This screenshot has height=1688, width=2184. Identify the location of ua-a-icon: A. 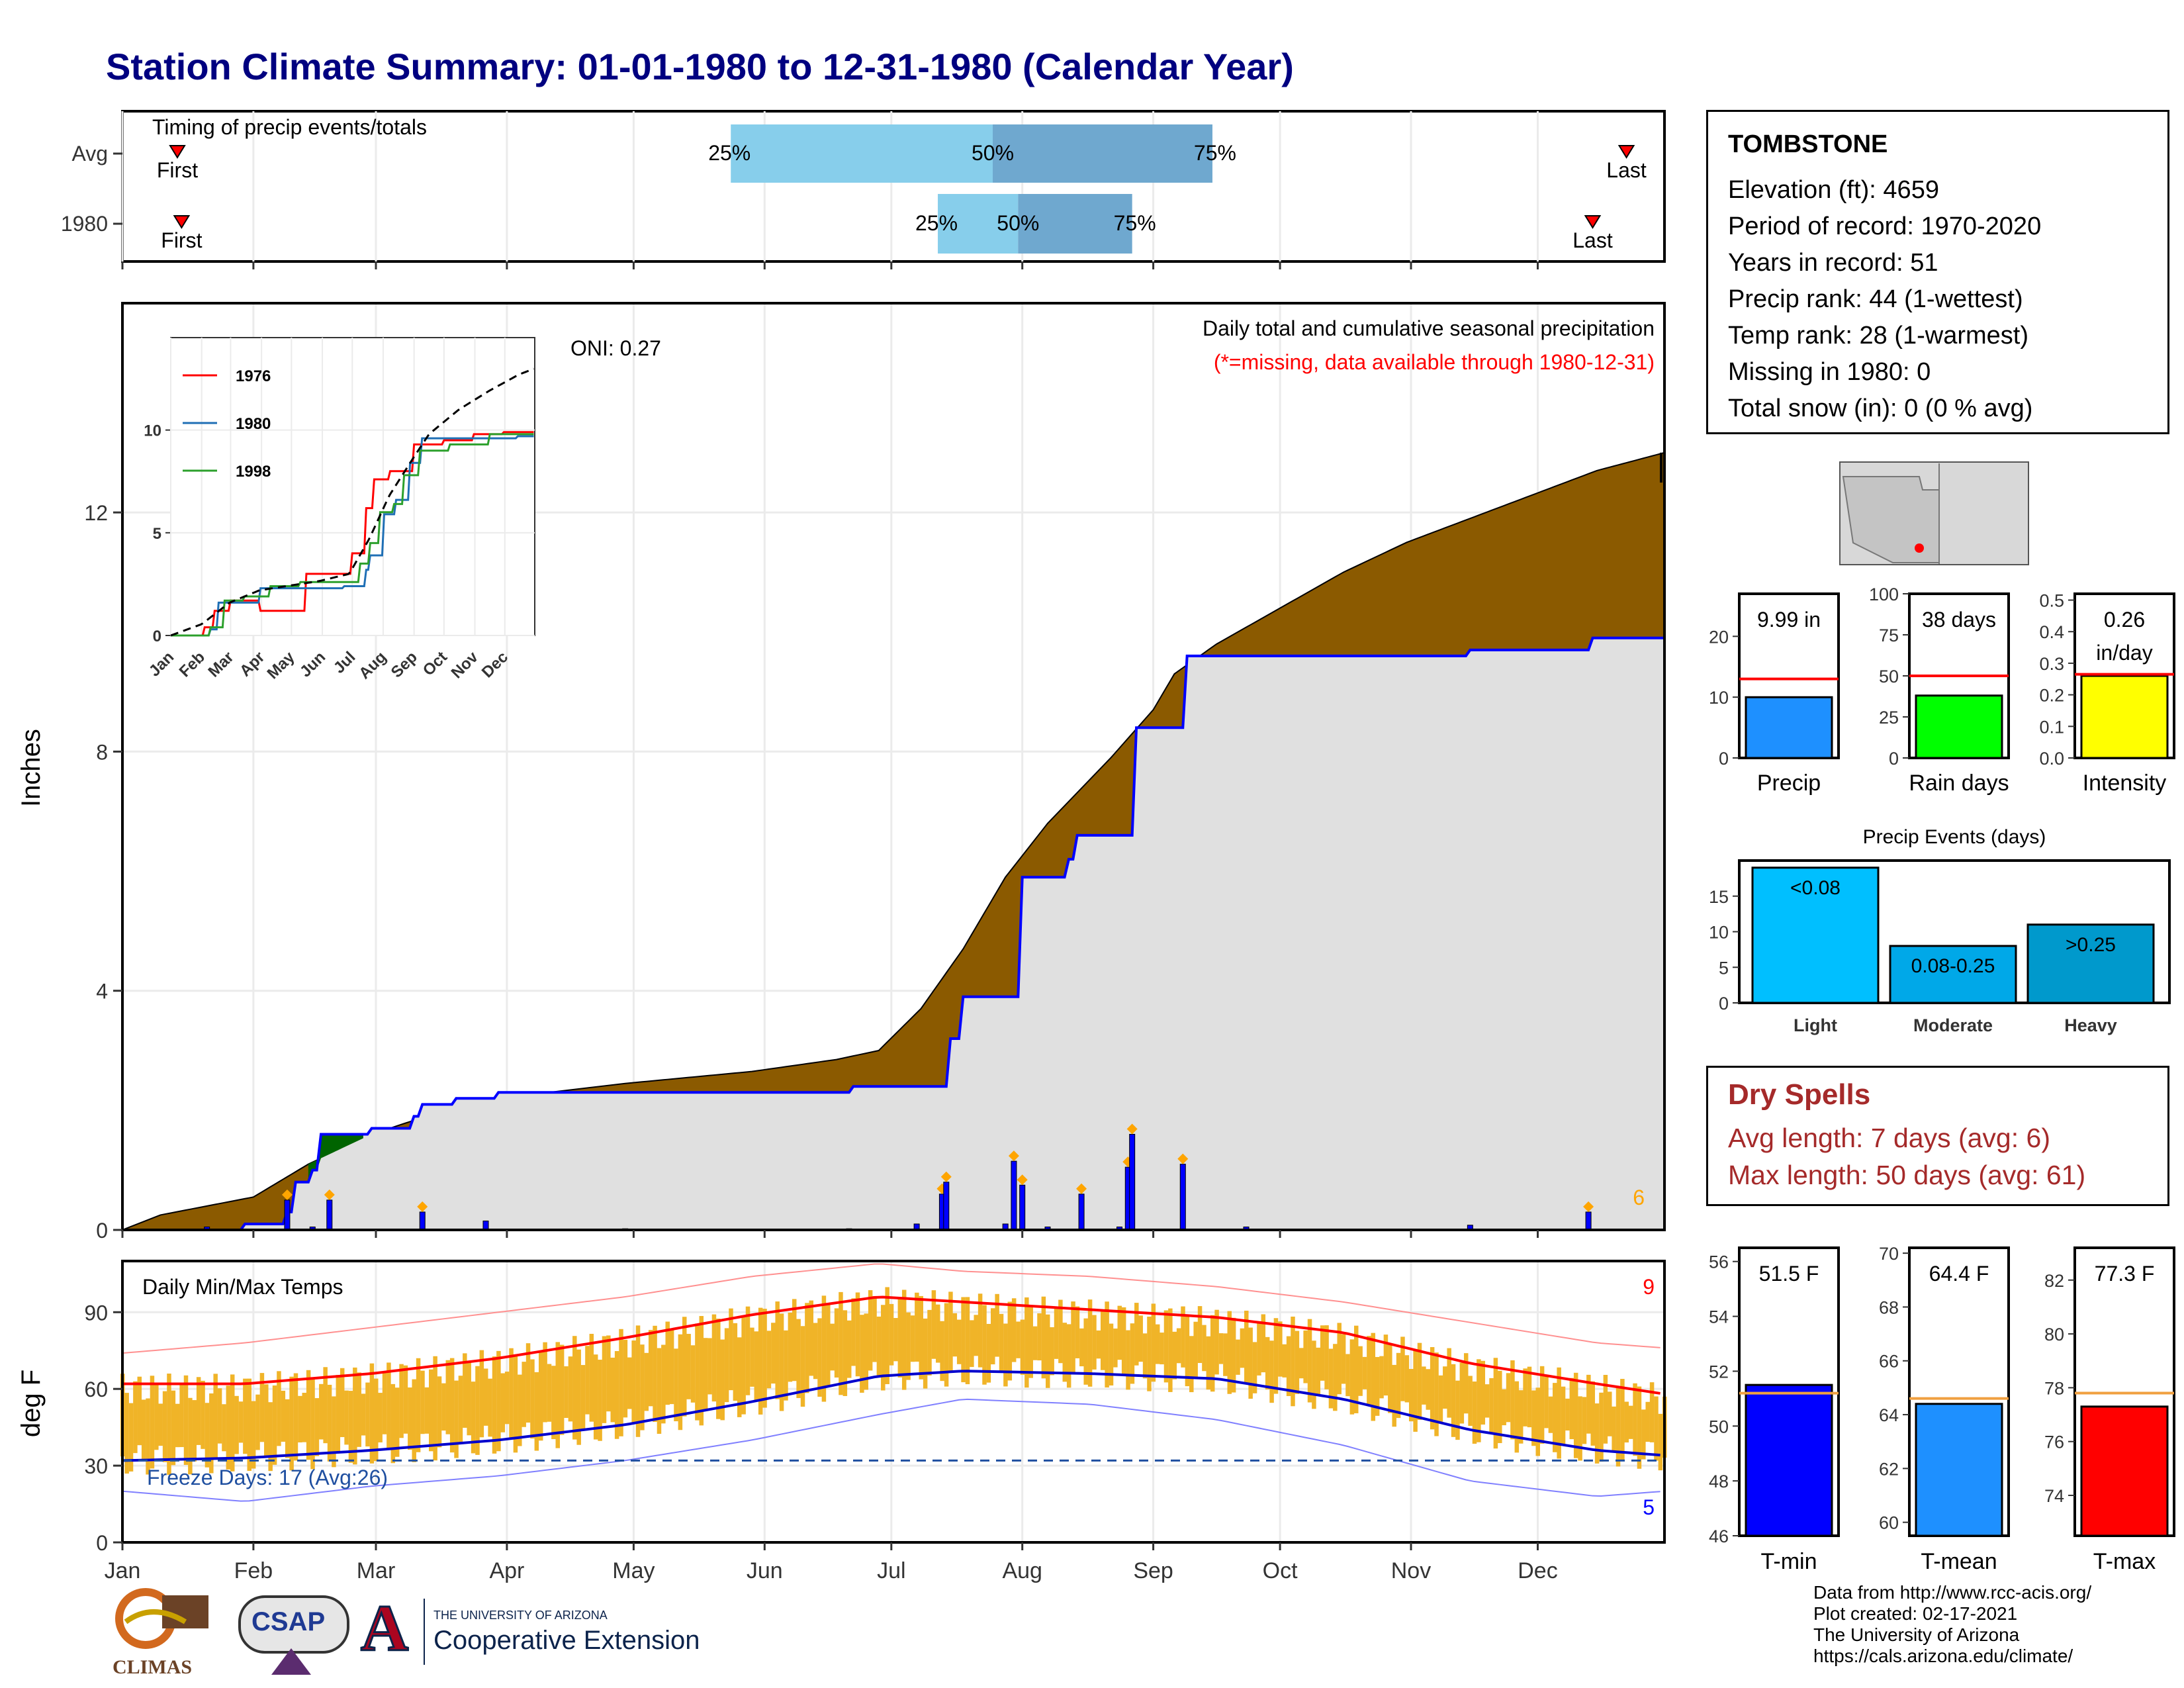
(385, 1628).